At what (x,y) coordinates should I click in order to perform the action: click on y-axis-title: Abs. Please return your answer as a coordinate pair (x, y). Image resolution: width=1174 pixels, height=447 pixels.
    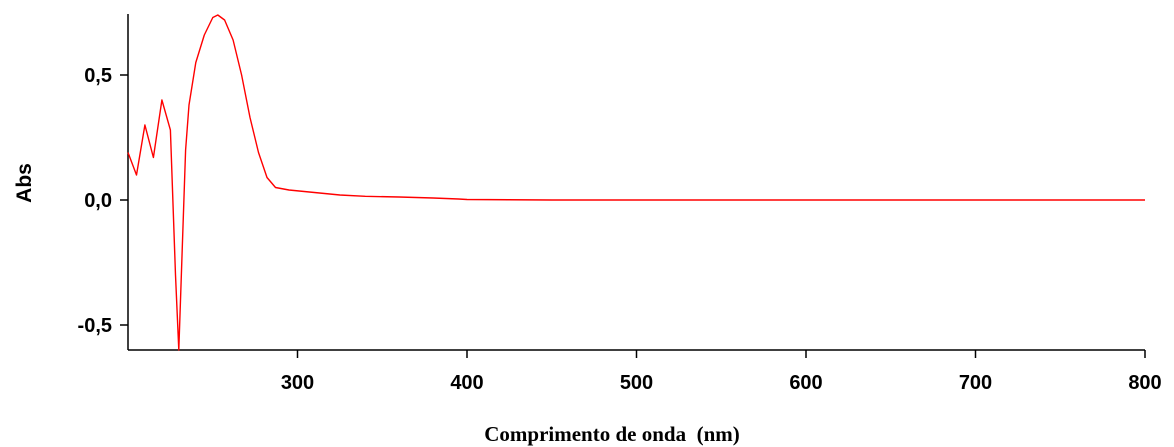
    Looking at the image, I should click on (24, 183).